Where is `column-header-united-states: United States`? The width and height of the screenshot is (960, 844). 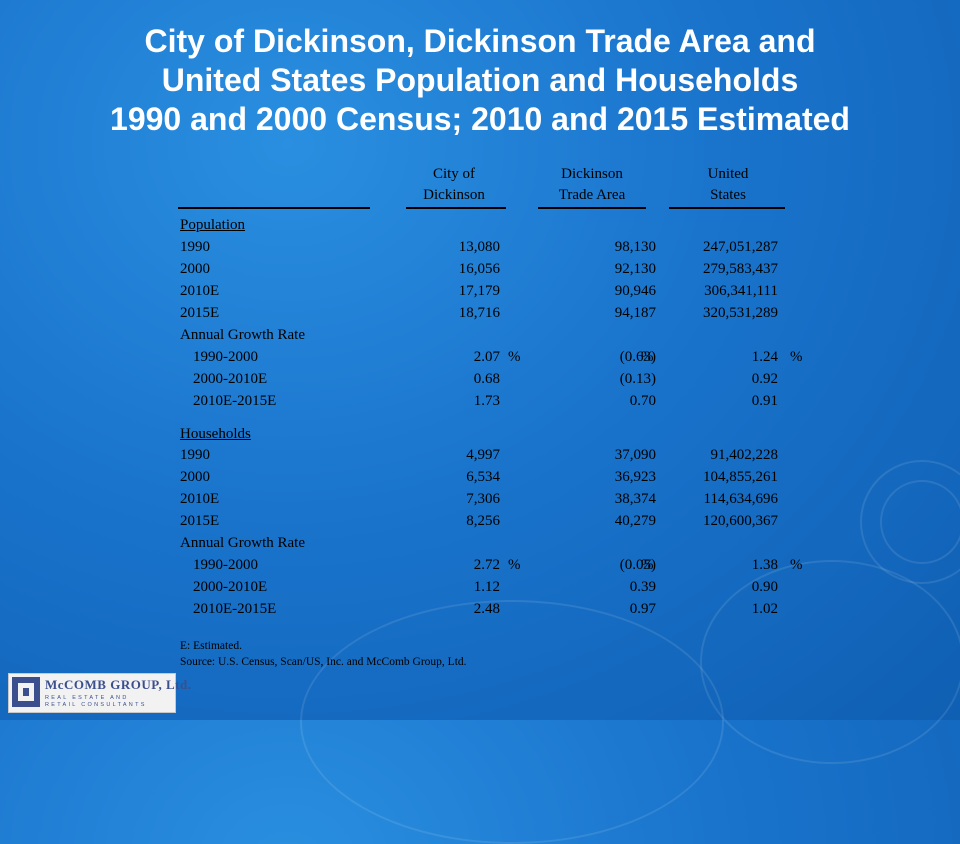
column-header-united-states: United States is located at coordinates (728, 184).